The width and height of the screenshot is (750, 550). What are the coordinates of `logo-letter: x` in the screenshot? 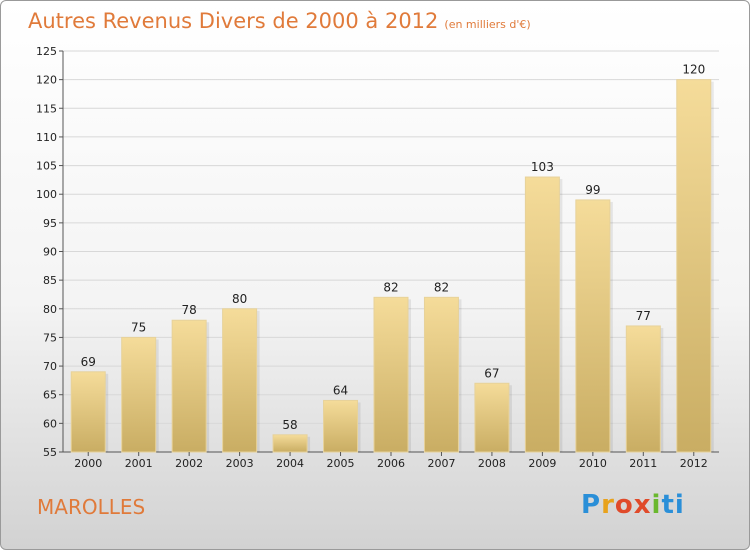 It's located at (642, 505).